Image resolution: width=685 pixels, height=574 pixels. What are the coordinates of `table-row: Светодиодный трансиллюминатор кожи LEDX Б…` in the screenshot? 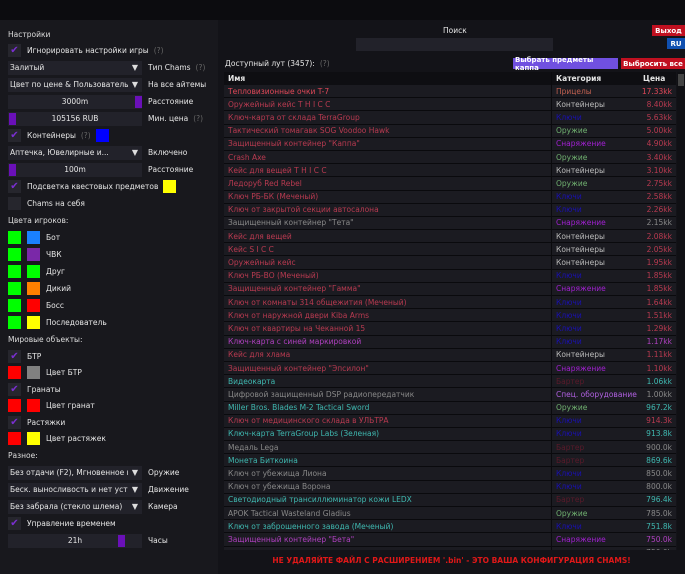 It's located at (450, 500).